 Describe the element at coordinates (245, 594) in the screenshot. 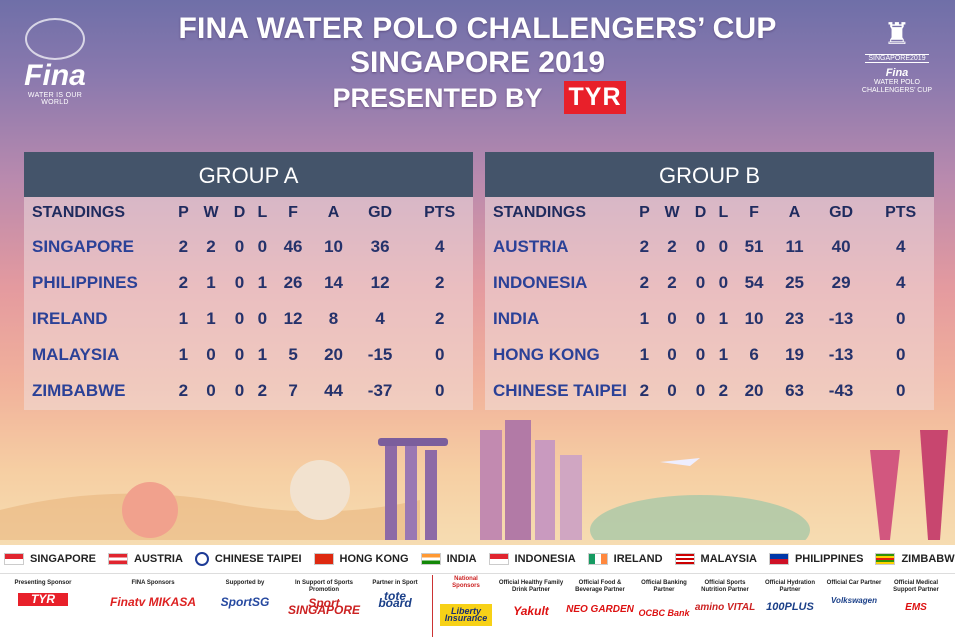

I see `sponsor: Supported by SportSG` at that location.